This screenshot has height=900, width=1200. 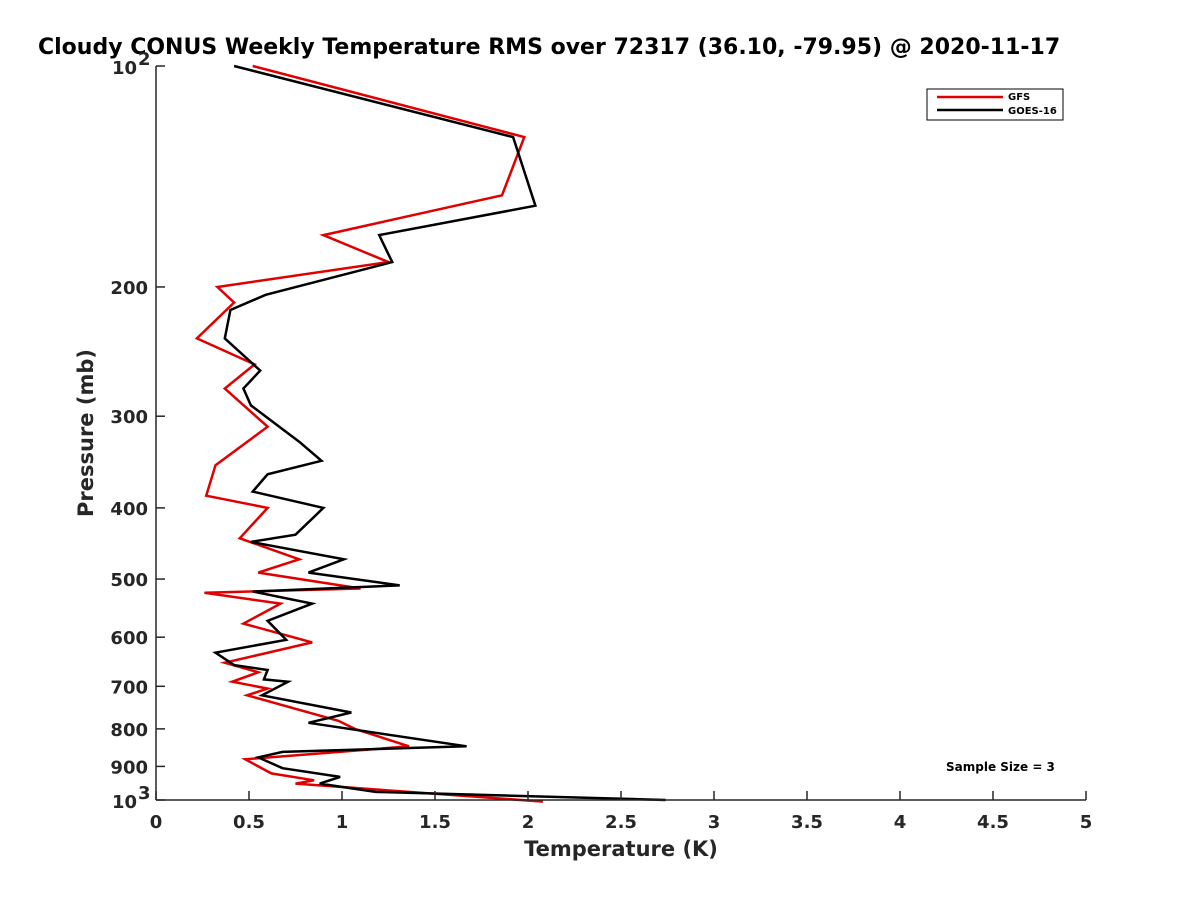 I want to click on x-tick-label: 1, so click(x=342, y=822).